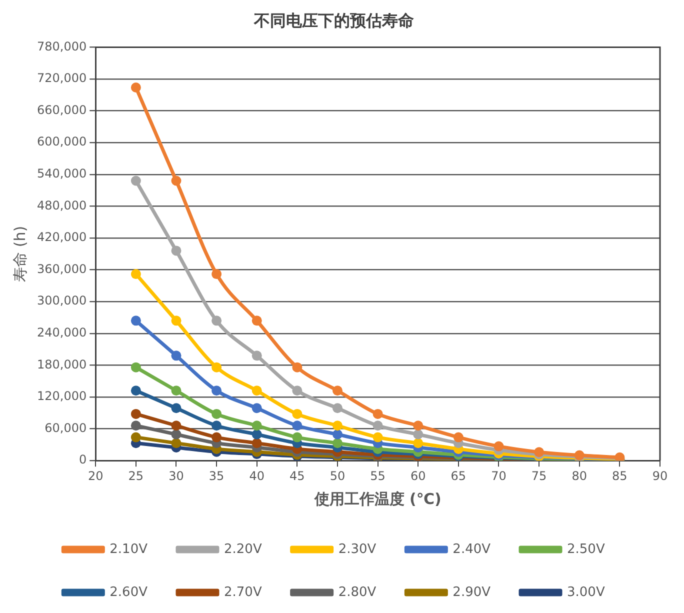 This screenshot has height=613, width=684. Describe the element at coordinates (62, 396) in the screenshot. I see `y-tick-label: 120,000` at that location.